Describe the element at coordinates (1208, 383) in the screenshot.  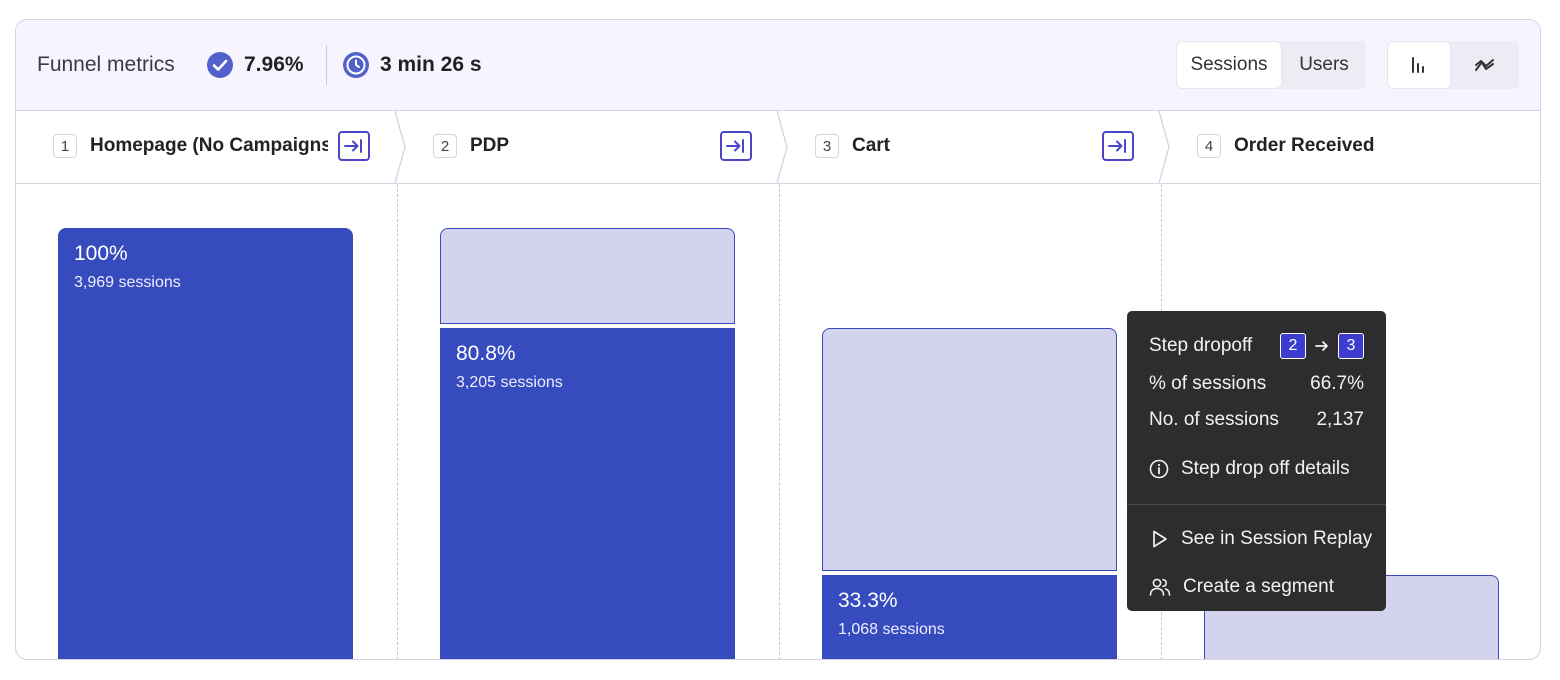
I see `pct-label: % of sessions` at that location.